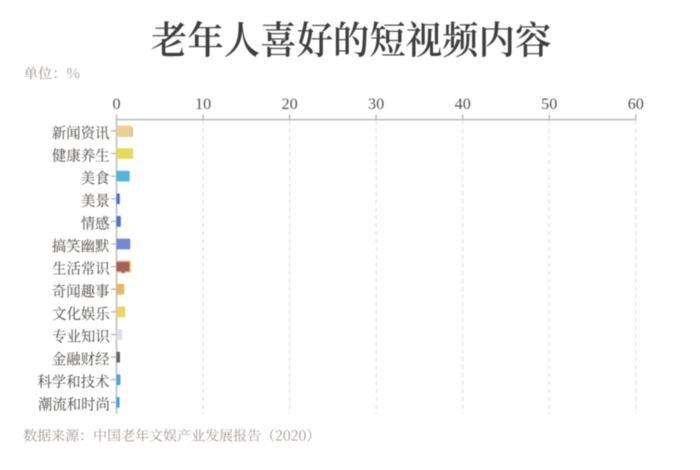 The width and height of the screenshot is (700, 470). Describe the element at coordinates (549, 104) in the screenshot. I see `svg-text: 50` at that location.